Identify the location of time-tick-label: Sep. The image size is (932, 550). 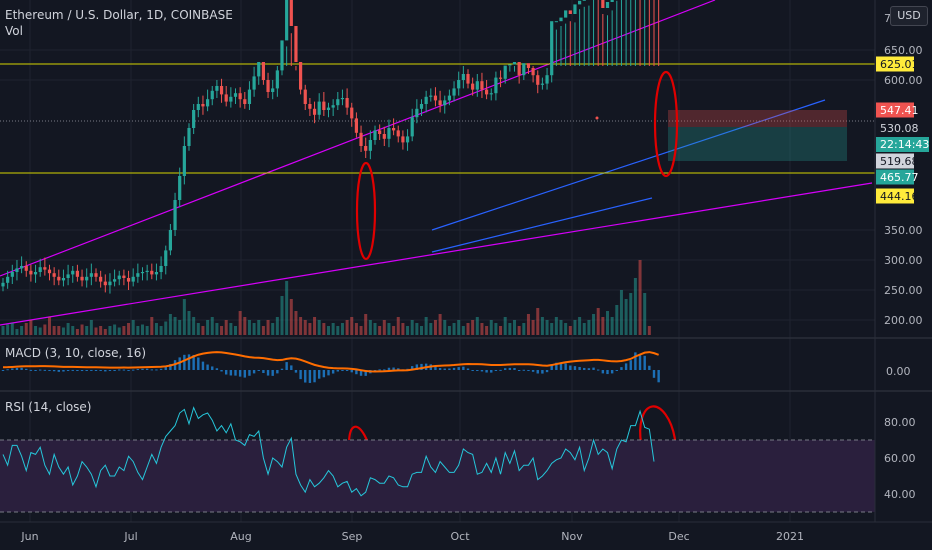
(352, 536).